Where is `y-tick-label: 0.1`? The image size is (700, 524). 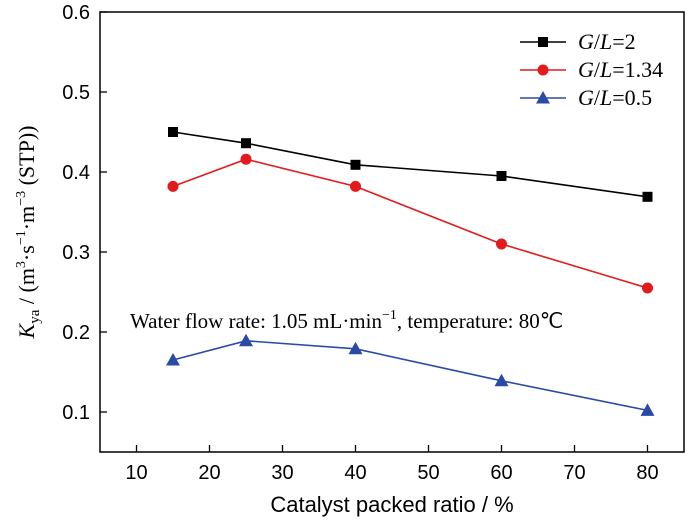
y-tick-label: 0.1 is located at coordinates (76, 413).